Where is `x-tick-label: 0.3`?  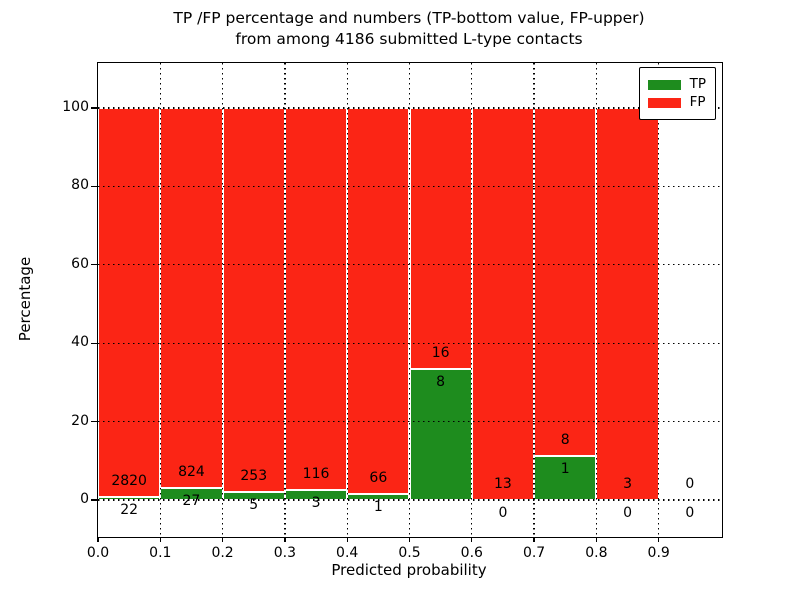
x-tick-label: 0.3 is located at coordinates (285, 553).